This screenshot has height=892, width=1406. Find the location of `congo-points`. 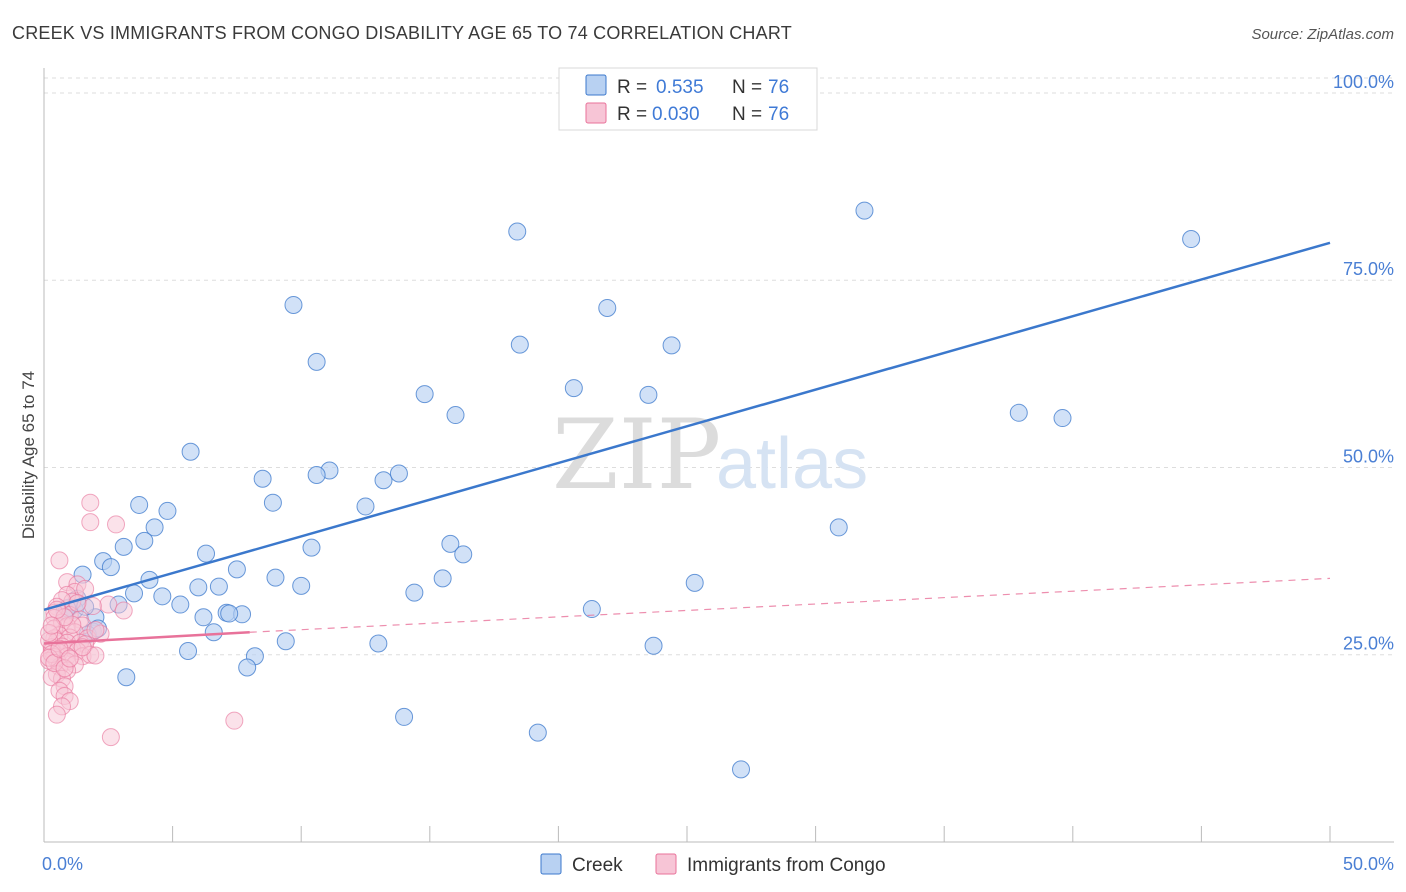

congo-points is located at coordinates (142, 620).